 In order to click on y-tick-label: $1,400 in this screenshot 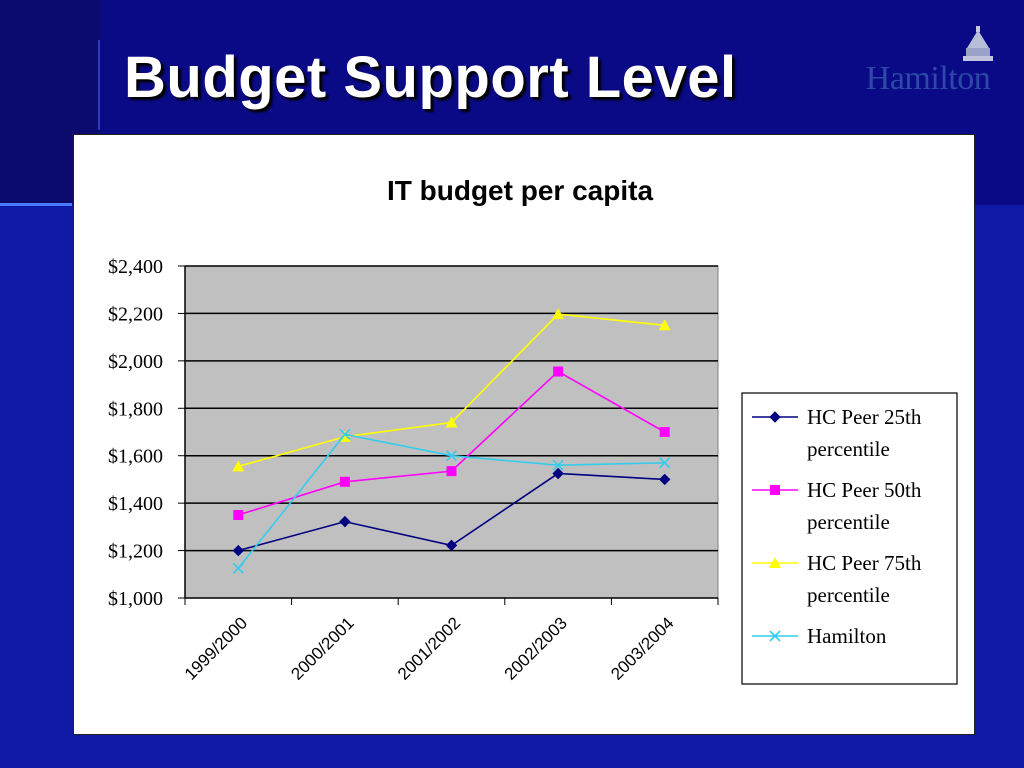, I will do `click(135, 504)`.